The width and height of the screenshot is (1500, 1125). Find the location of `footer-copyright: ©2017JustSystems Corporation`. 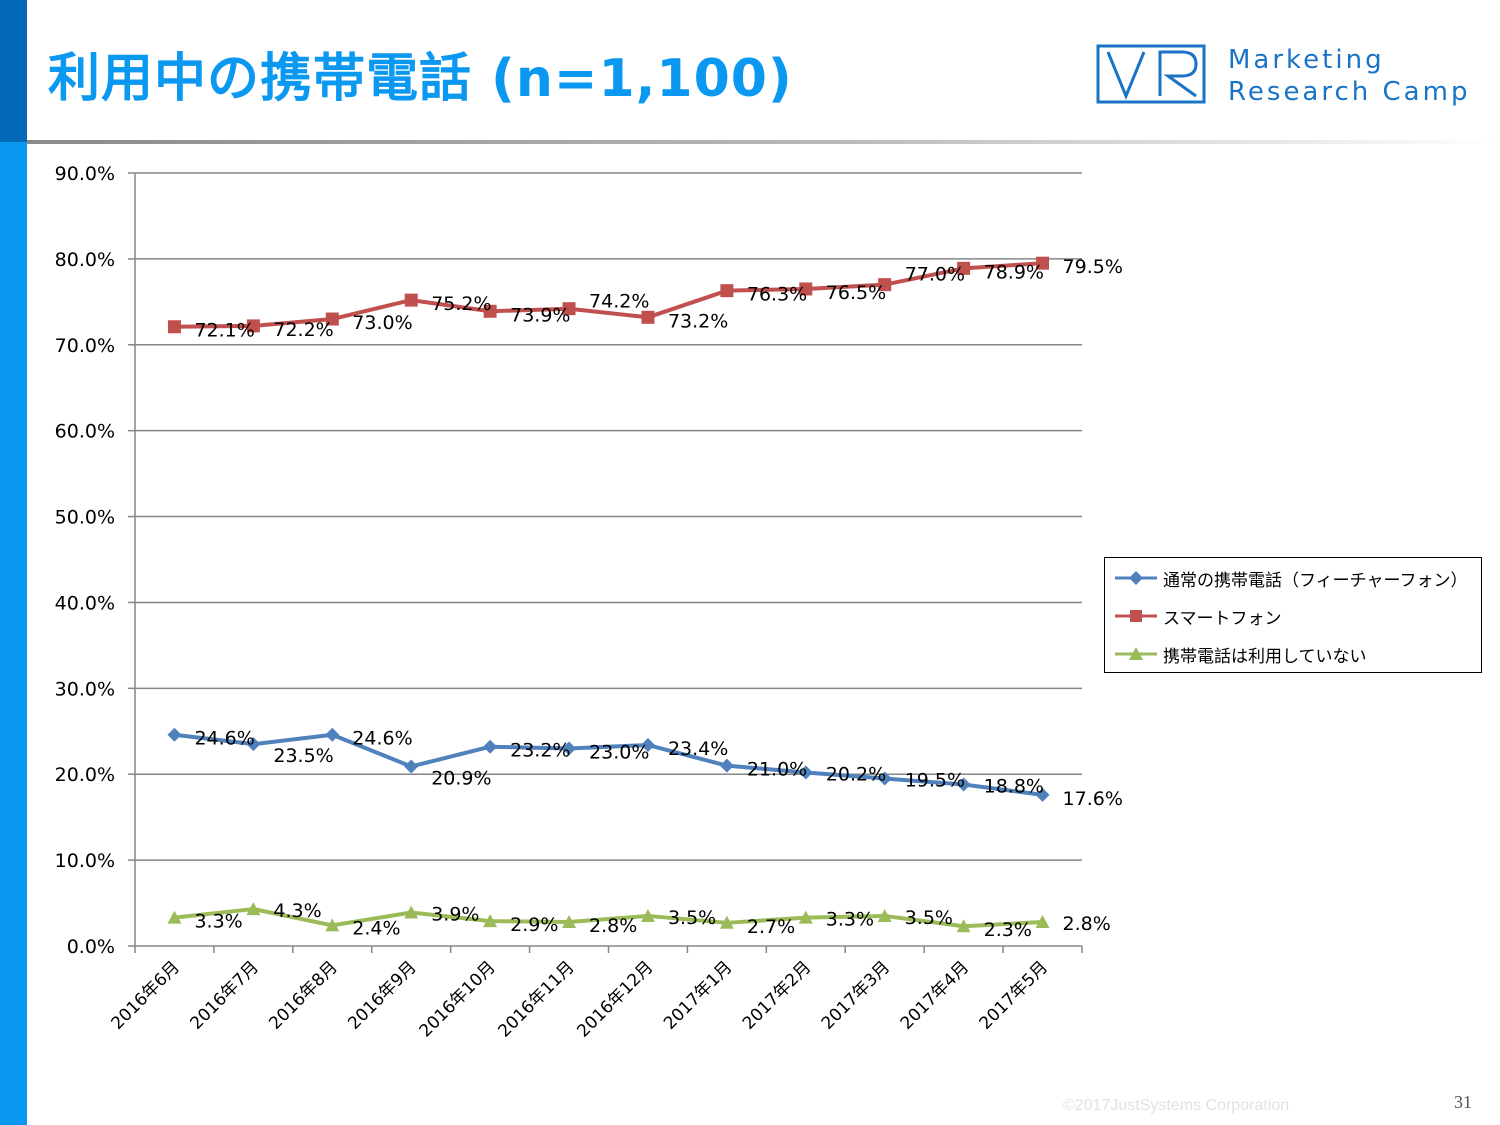

footer-copyright: ©2017JustSystems Corporation is located at coordinates (1176, 1105).